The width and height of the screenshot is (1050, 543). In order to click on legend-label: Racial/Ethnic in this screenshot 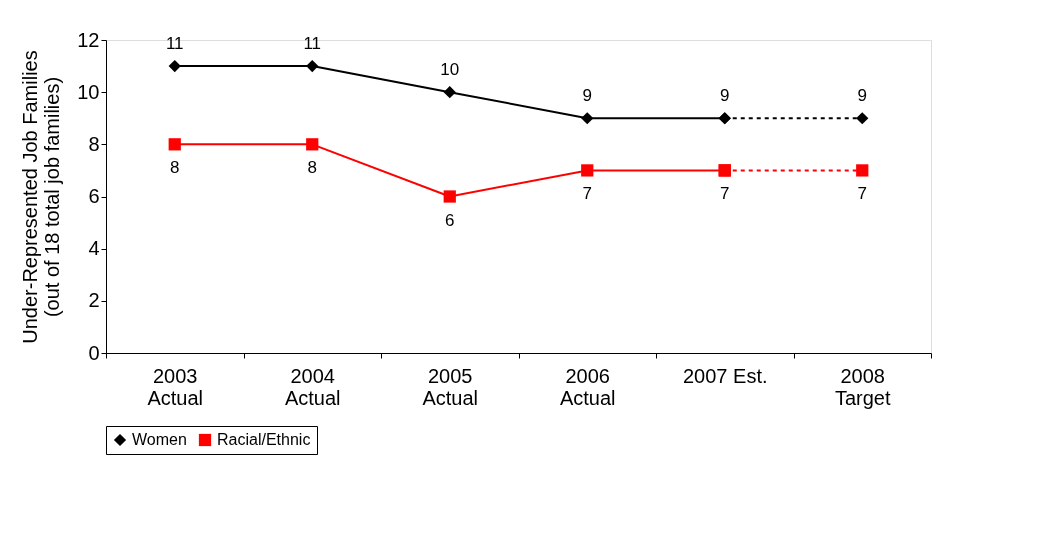, I will do `click(264, 439)`.